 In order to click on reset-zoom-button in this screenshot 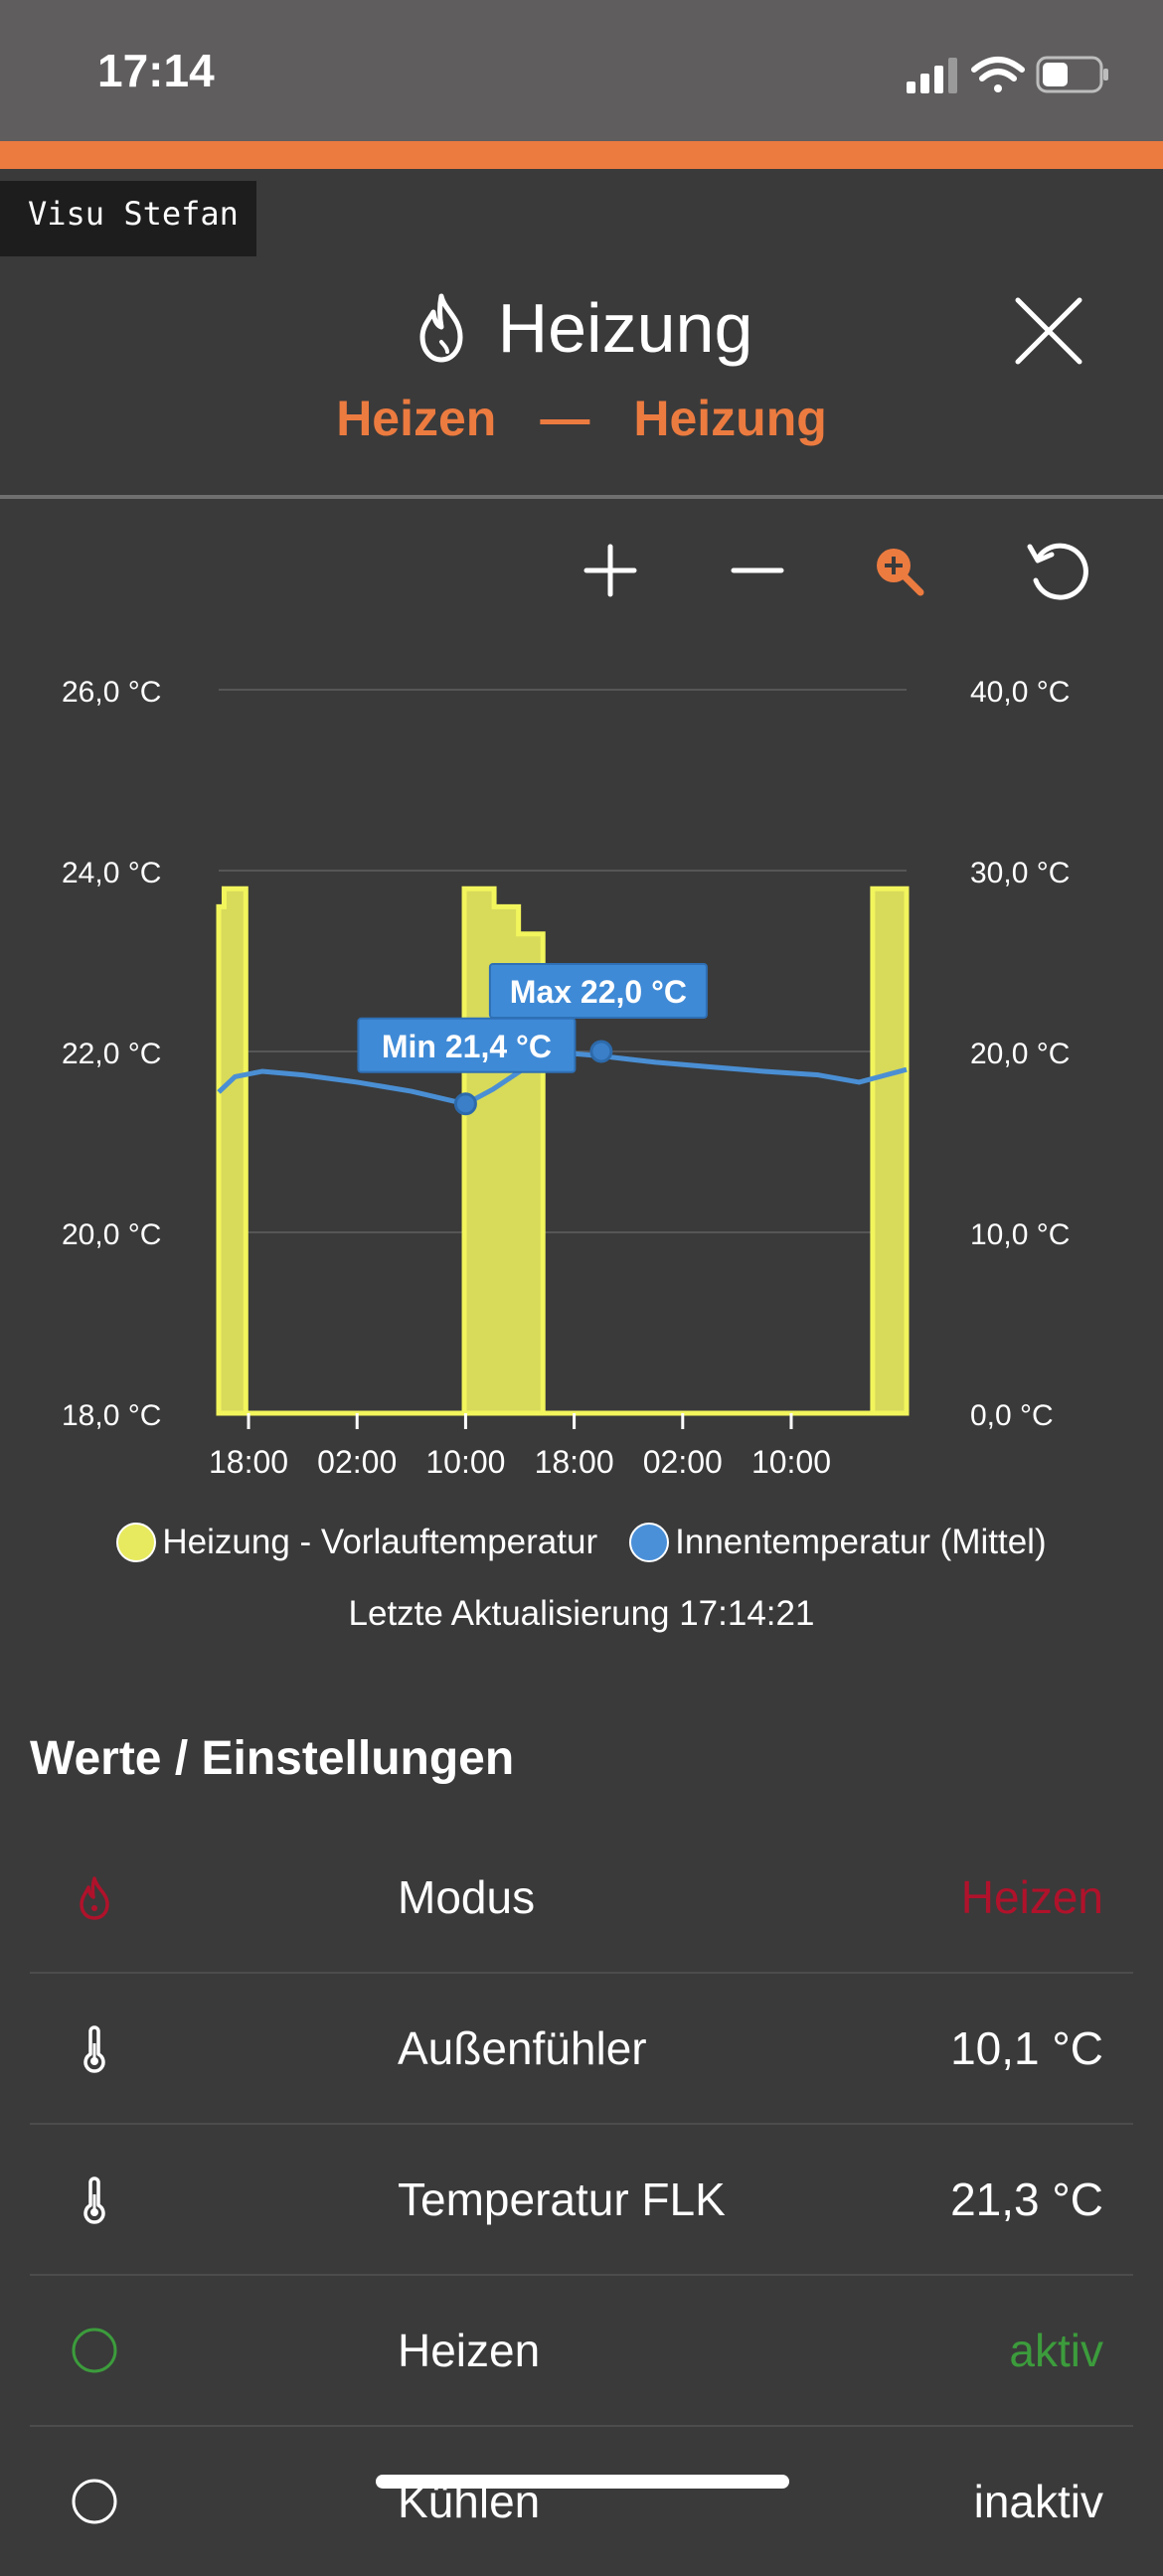, I will do `click(1058, 571)`.